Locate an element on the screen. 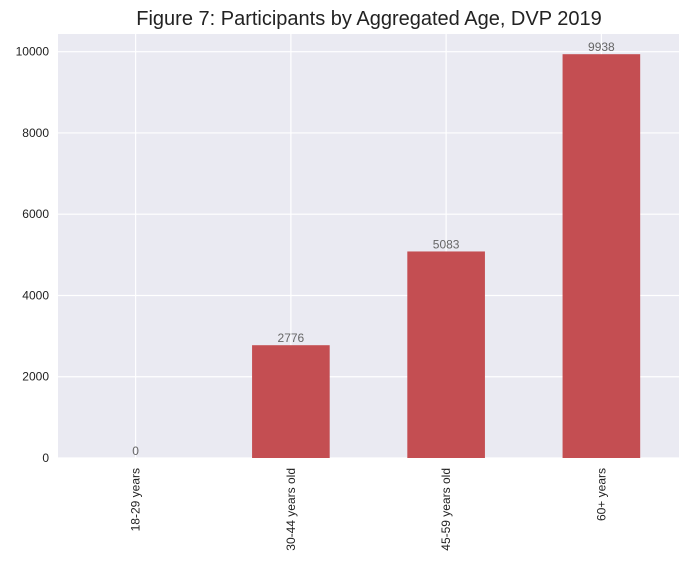 This screenshot has width=688, height=573. data-label: 0 is located at coordinates (135, 451).